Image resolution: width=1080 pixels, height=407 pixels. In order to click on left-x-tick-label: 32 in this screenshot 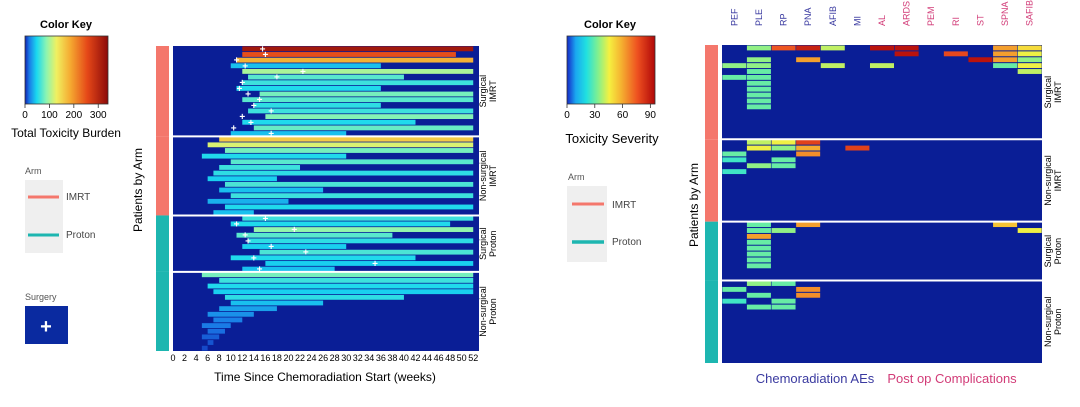, I will do `click(358, 358)`.